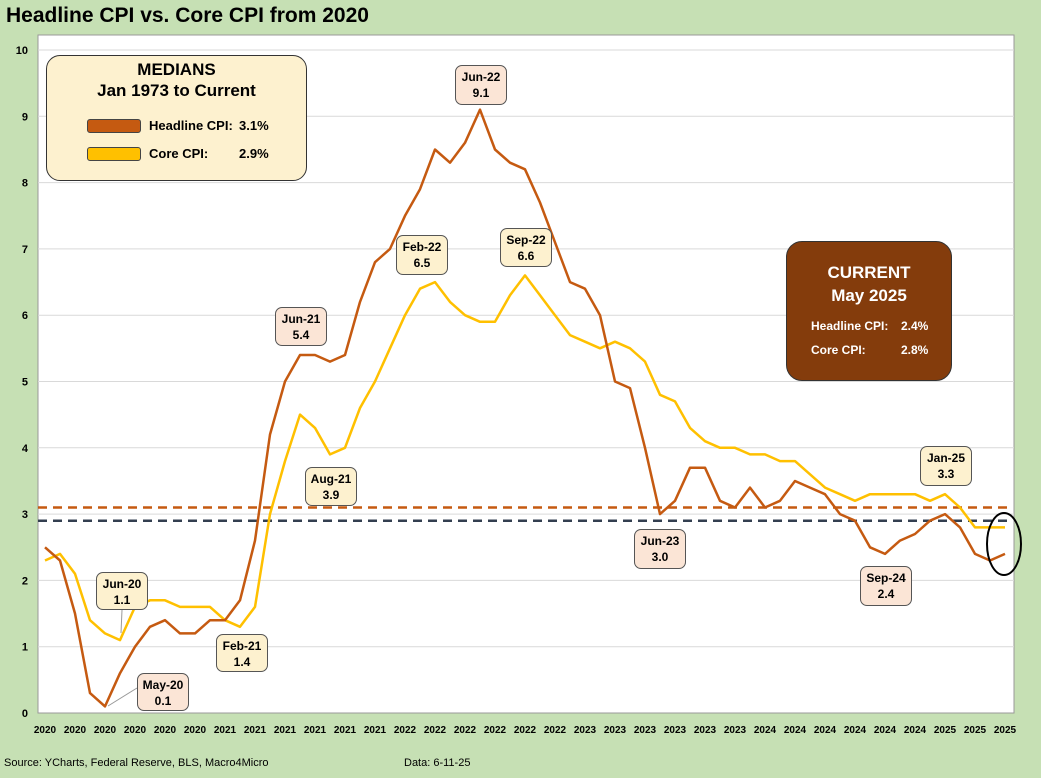 The height and width of the screenshot is (778, 1041). Describe the element at coordinates (25, 648) in the screenshot. I see `y-tick-label: 1` at that location.